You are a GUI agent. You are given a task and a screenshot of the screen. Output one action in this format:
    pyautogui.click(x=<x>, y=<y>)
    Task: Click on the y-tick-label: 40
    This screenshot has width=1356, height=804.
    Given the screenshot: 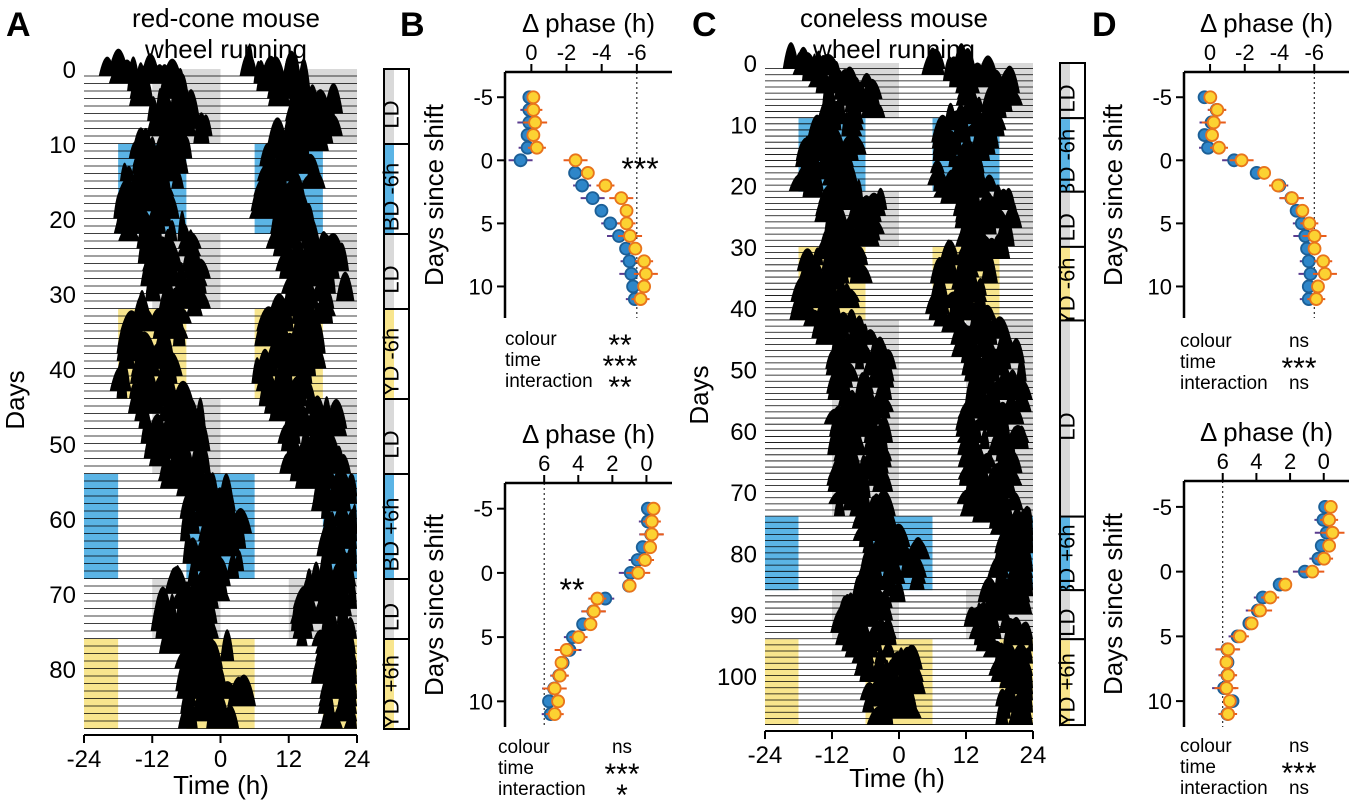 What is the action you would take?
    pyautogui.click(x=743, y=309)
    